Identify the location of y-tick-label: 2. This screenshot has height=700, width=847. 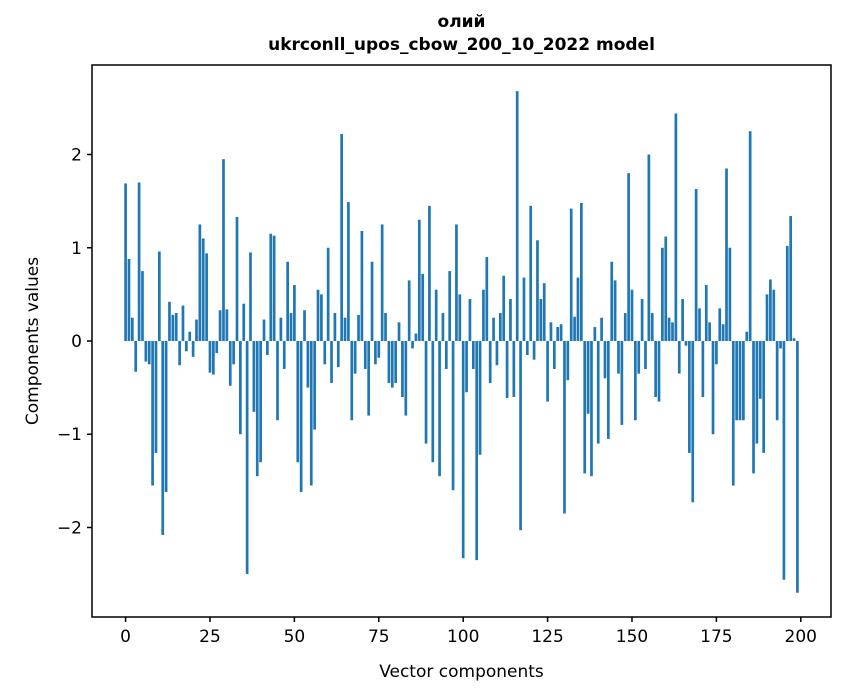
(76, 156).